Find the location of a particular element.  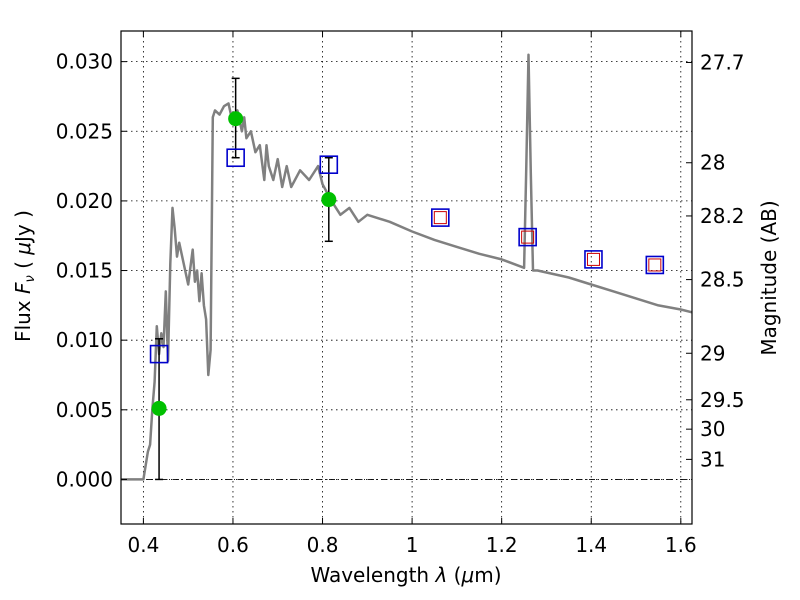

x-tick-label: 0.8 is located at coordinates (323, 545).